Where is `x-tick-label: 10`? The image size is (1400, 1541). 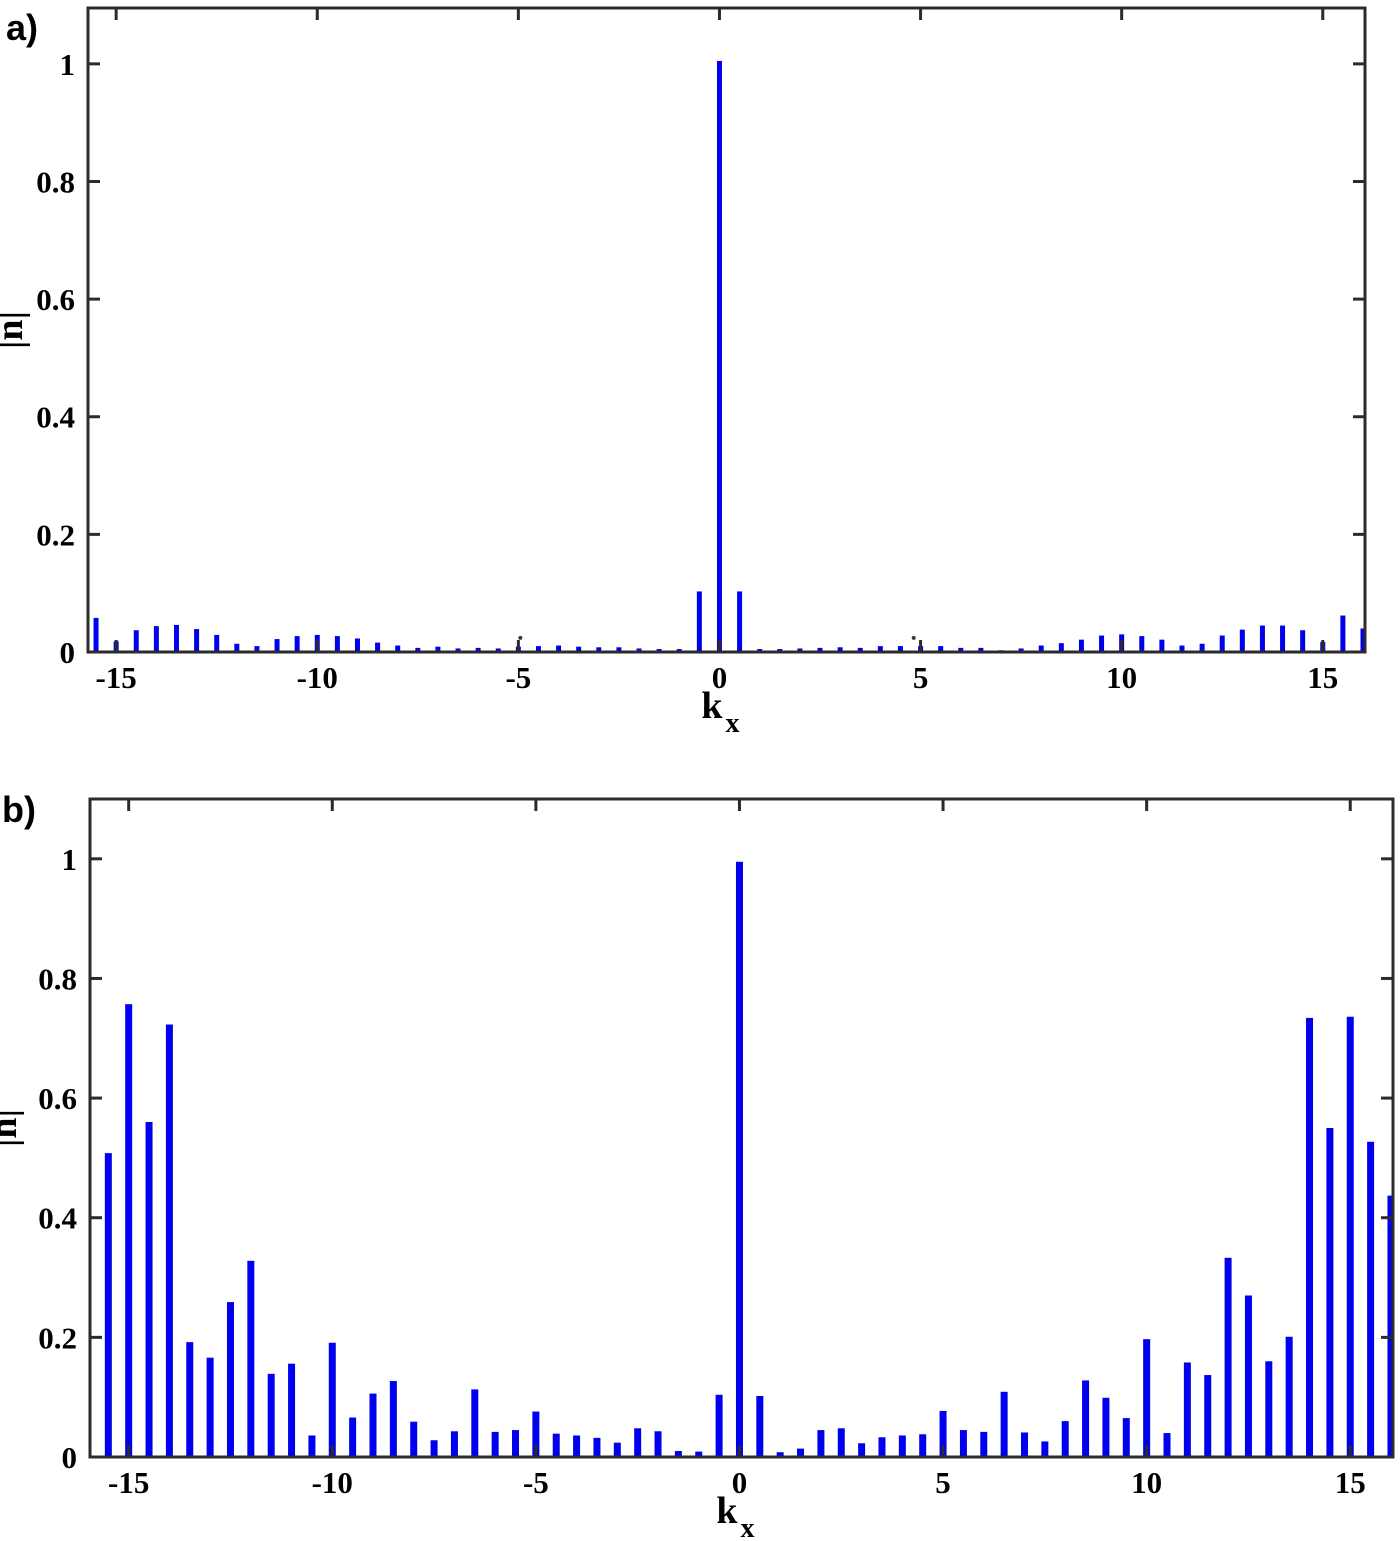 x-tick-label: 10 is located at coordinates (1146, 1482).